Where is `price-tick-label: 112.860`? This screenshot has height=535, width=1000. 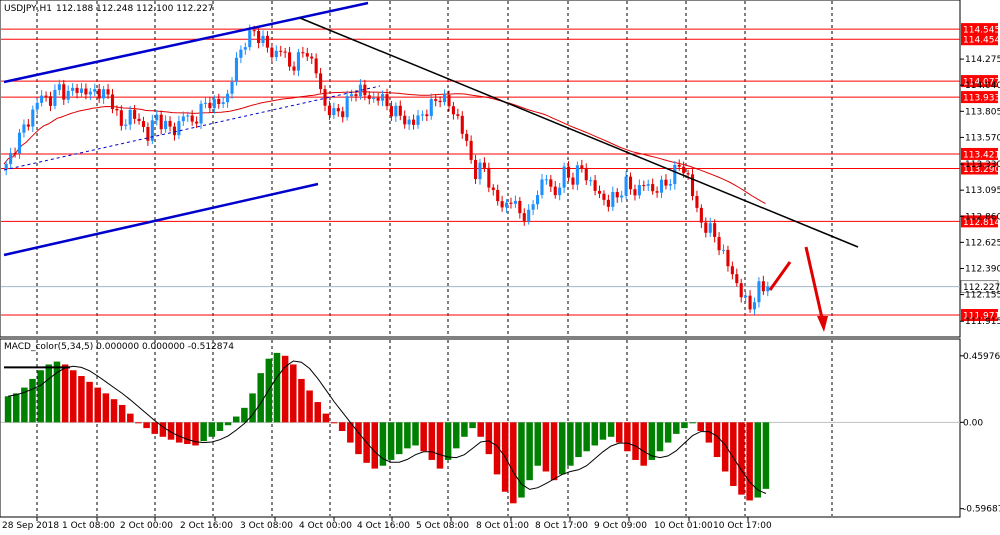
price-tick-label: 112.860 is located at coordinates (982, 217).